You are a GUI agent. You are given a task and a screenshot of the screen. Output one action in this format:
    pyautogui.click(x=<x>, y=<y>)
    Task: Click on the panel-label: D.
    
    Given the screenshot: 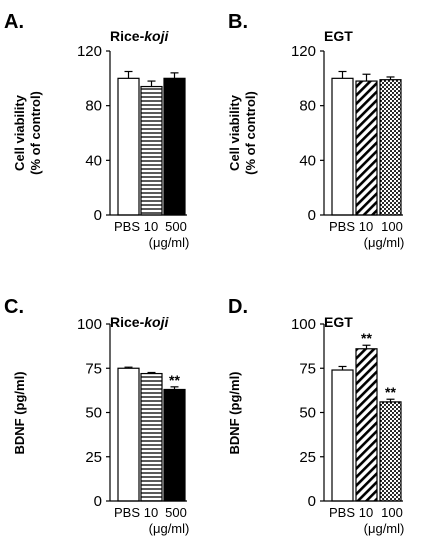 What is the action you would take?
    pyautogui.click(x=238, y=307)
    